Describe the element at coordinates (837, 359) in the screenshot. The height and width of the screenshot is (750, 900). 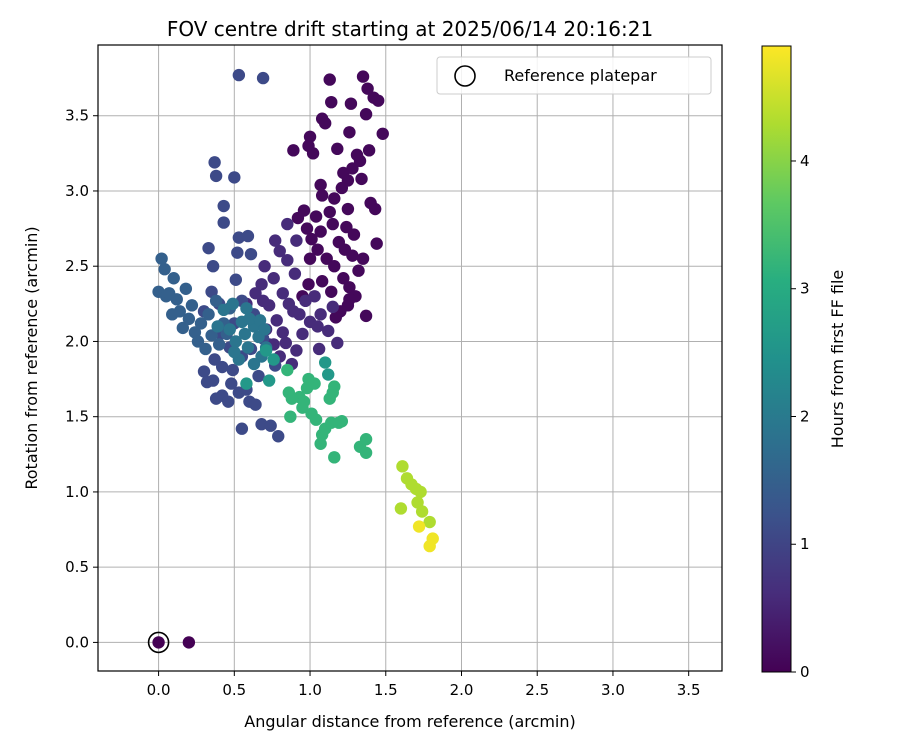
I see `colorbar-label: Hours from first FF file` at that location.